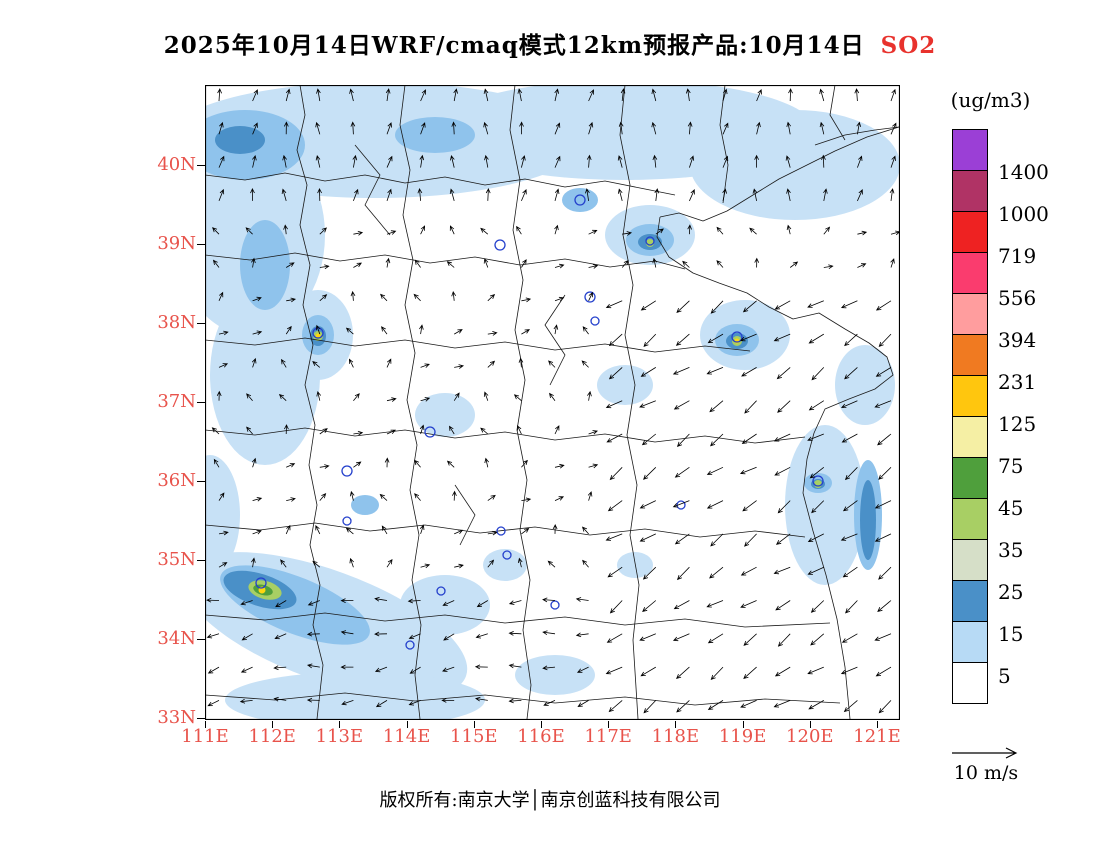 Image resolution: width=1100 pixels, height=850 pixels. What do you see at coordinates (1017, 424) in the screenshot?
I see `colorbar-level-label: 125` at bounding box center [1017, 424].